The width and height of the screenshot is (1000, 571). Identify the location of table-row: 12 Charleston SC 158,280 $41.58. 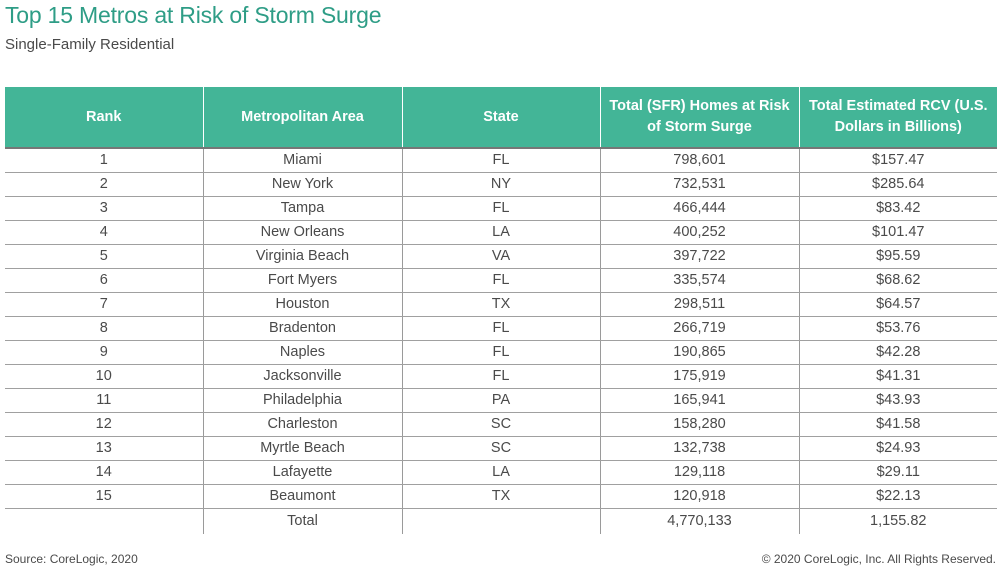
(501, 424).